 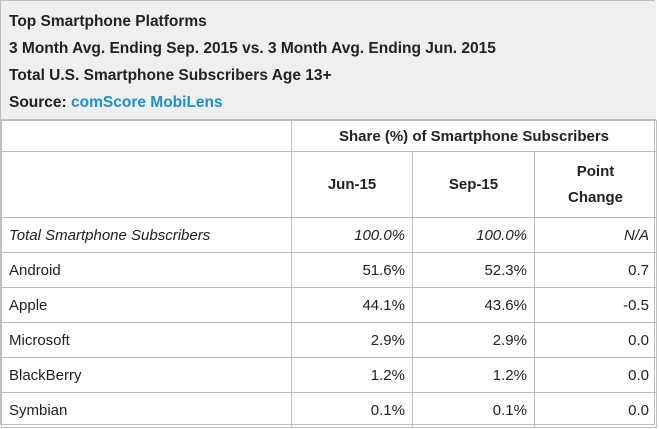 I want to click on row-label: Apple, so click(x=146, y=305).